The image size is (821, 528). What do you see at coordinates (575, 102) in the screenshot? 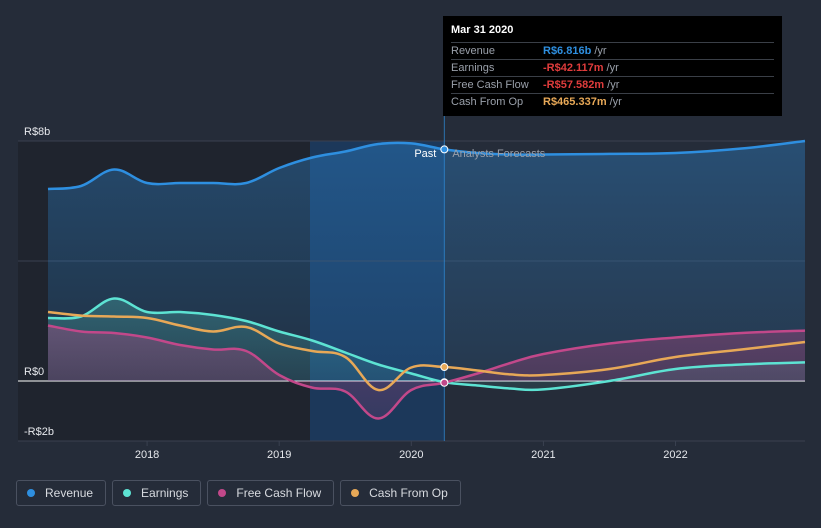
I see `tooltip-value: R$465.337m` at bounding box center [575, 102].